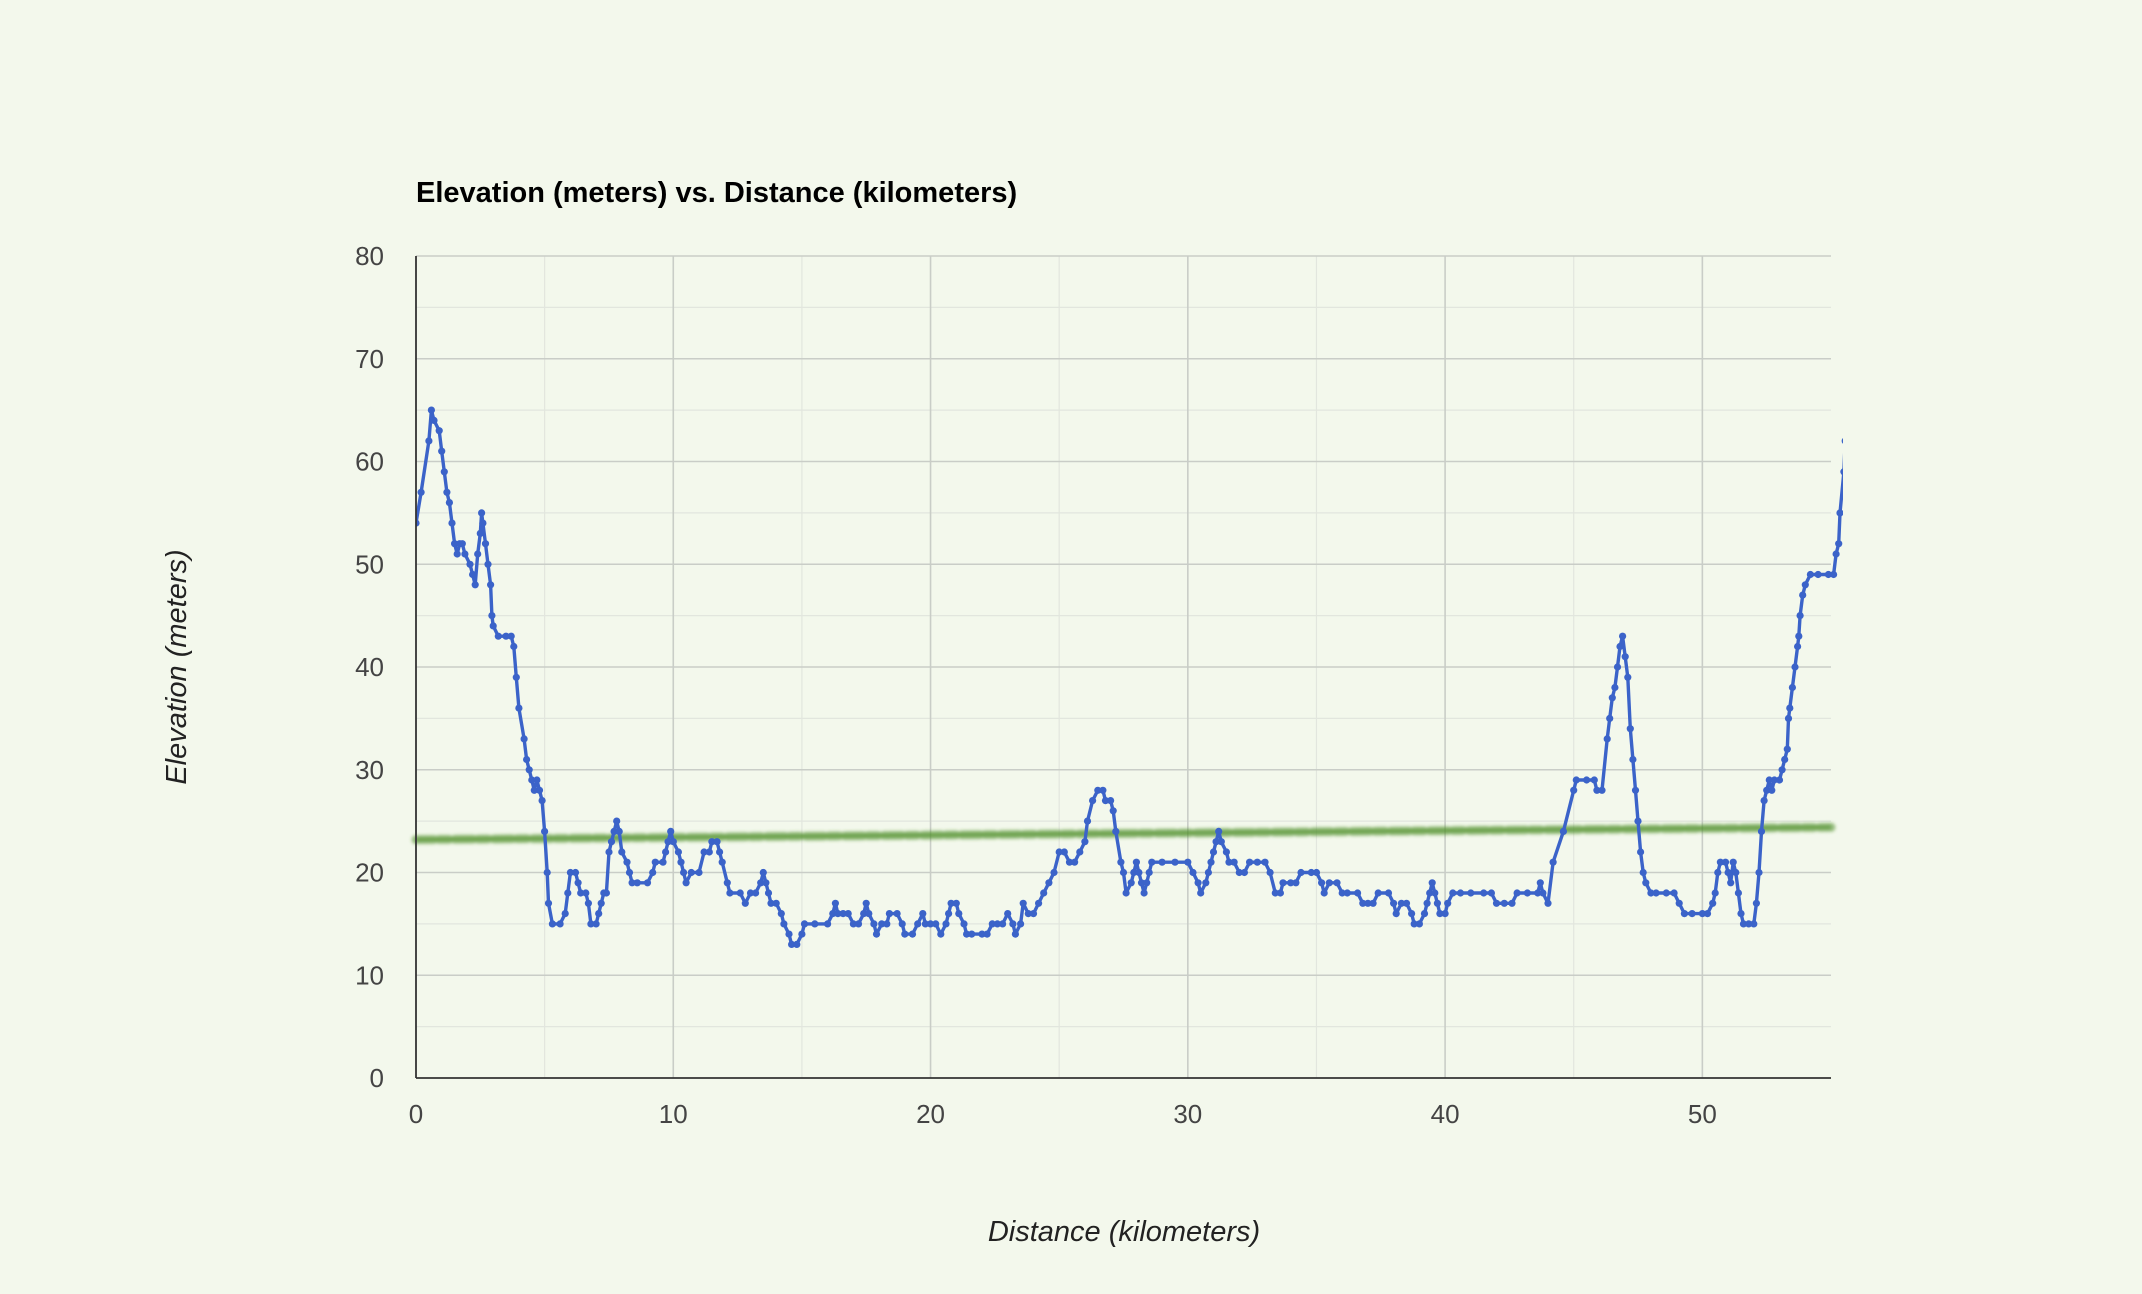  What do you see at coordinates (369, 462) in the screenshot?
I see `y-tick-label: 60` at bounding box center [369, 462].